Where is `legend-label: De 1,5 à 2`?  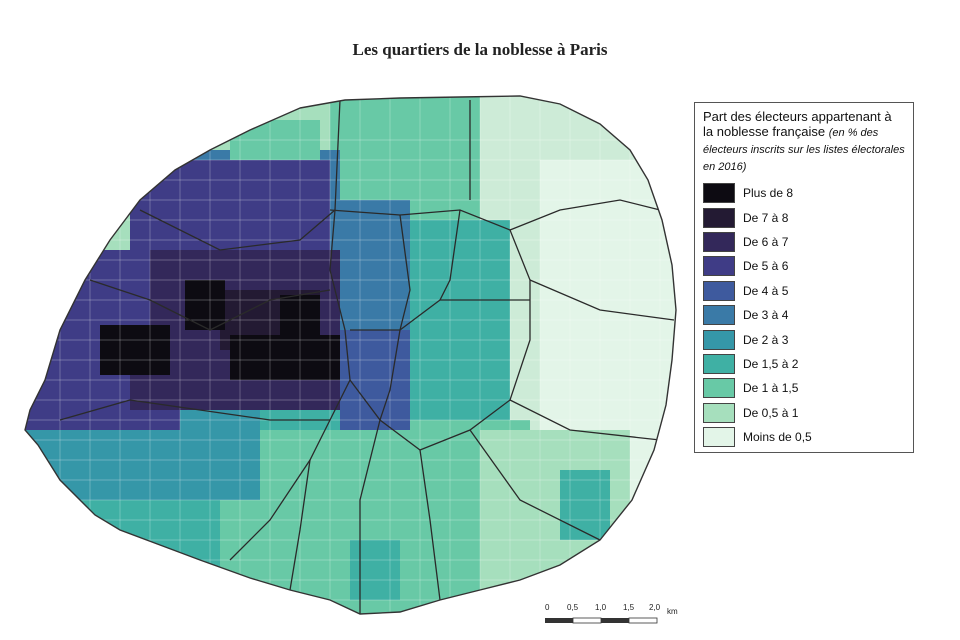 legend-label: De 1,5 à 2 is located at coordinates (771, 363).